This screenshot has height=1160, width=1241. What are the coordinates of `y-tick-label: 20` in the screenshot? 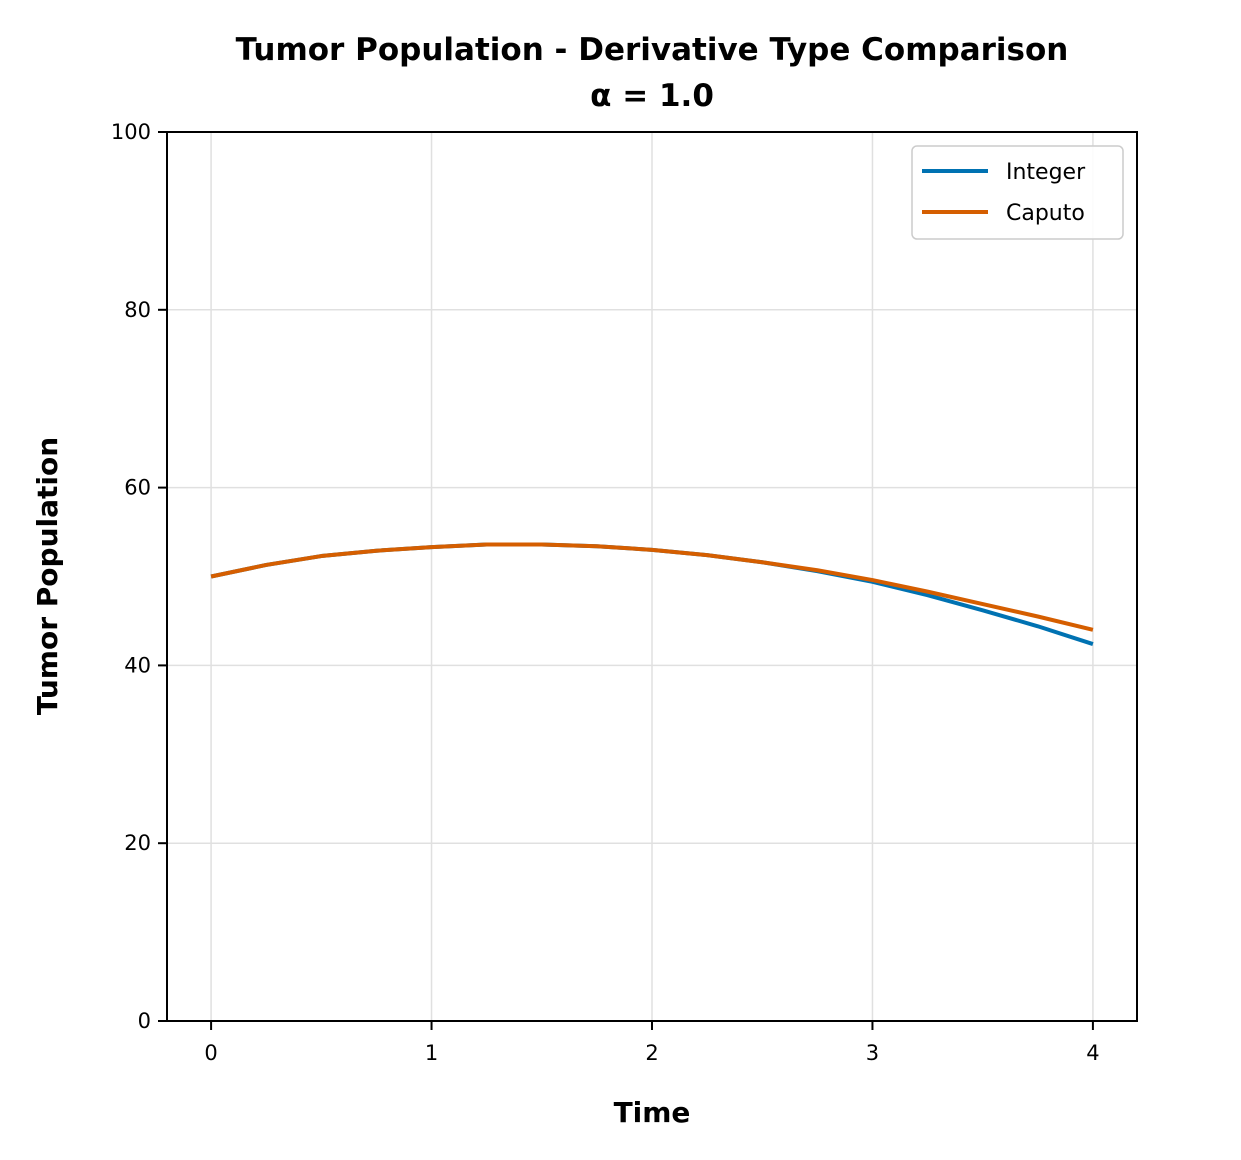 It's located at (137, 843).